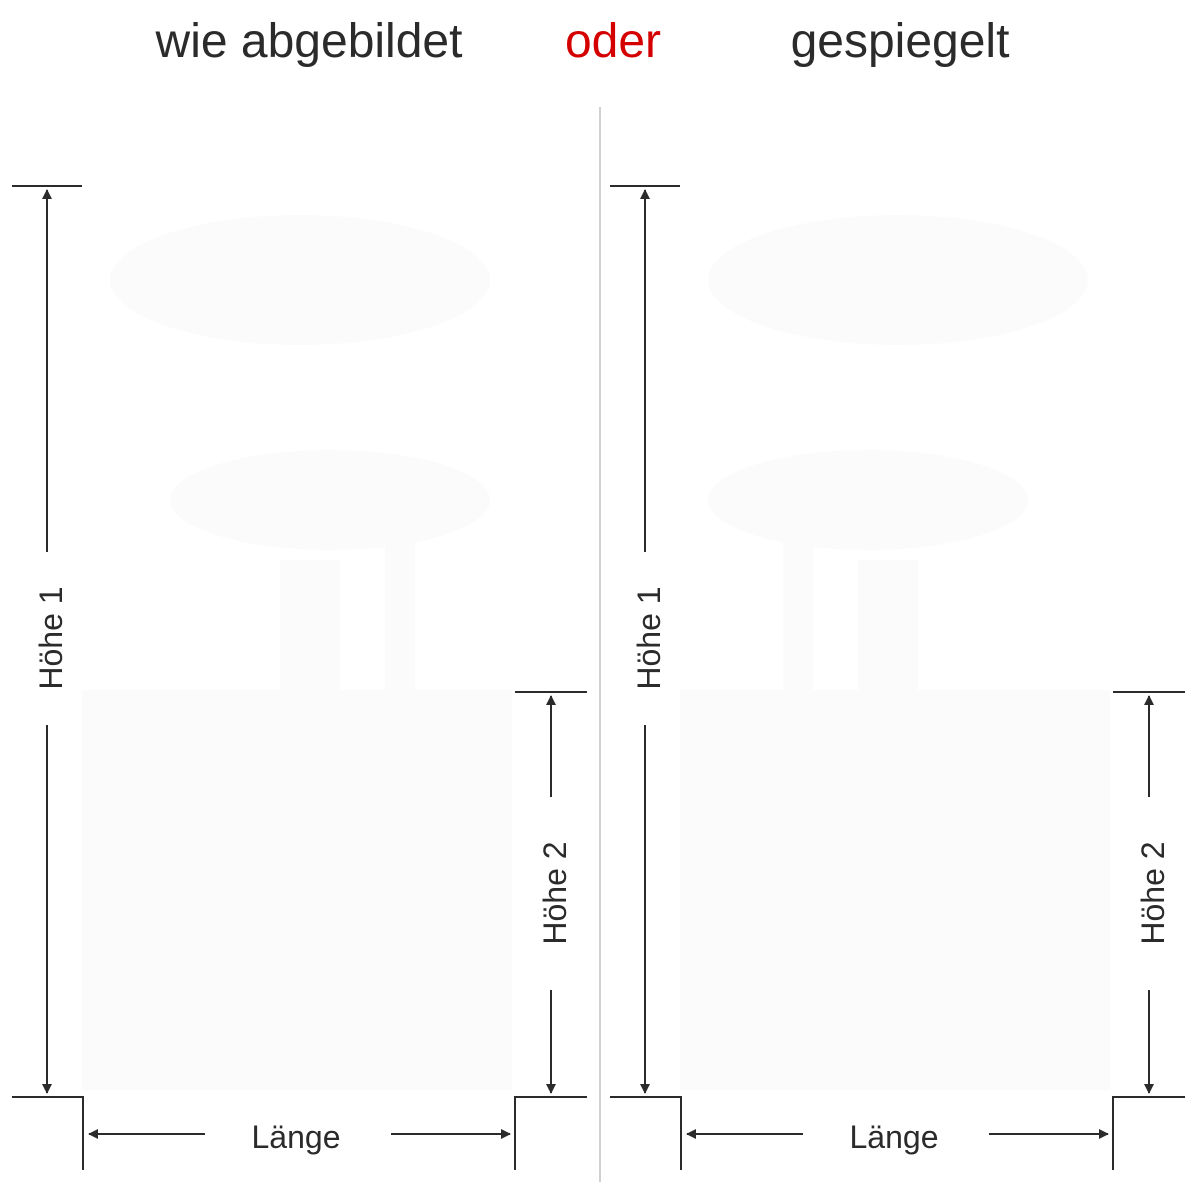 The image size is (1200, 1200). What do you see at coordinates (309, 41) in the screenshot?
I see `option-as-shown: wie abgebildet` at bounding box center [309, 41].